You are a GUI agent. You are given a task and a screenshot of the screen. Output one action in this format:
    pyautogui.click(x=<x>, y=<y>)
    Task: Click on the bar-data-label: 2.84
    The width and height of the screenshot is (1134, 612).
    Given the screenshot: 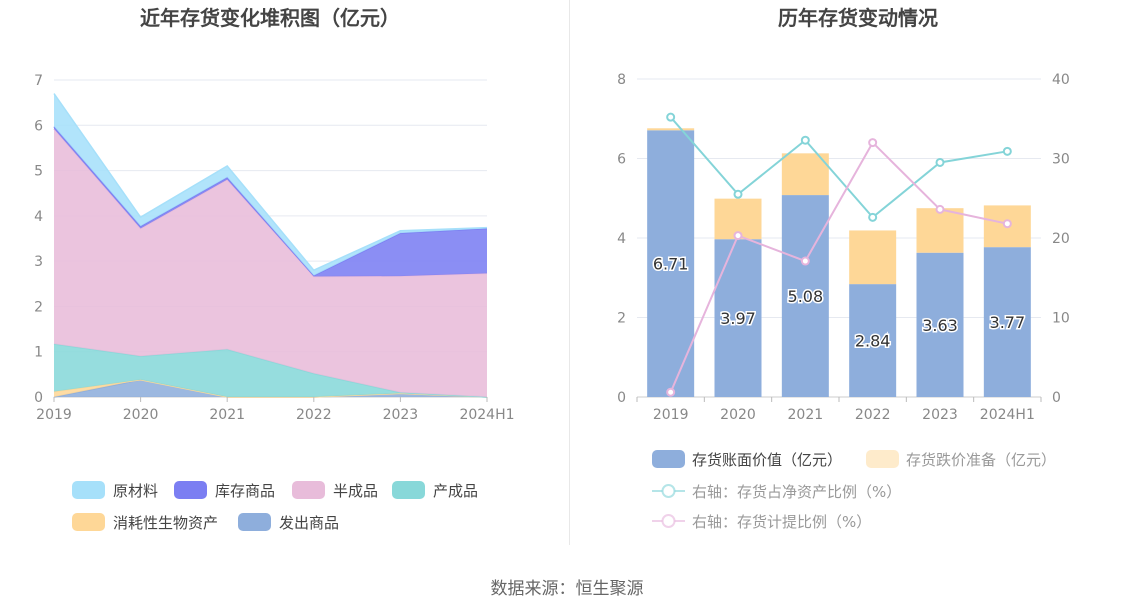 What is the action you would take?
    pyautogui.click(x=873, y=341)
    